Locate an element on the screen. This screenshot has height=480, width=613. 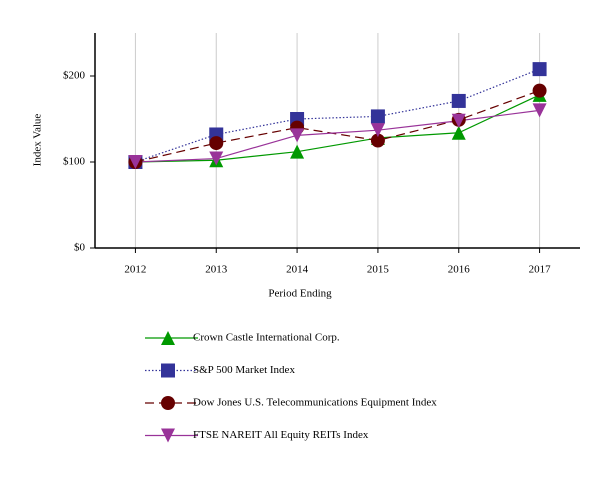
x-tick-label: 2014 is located at coordinates (297, 270).